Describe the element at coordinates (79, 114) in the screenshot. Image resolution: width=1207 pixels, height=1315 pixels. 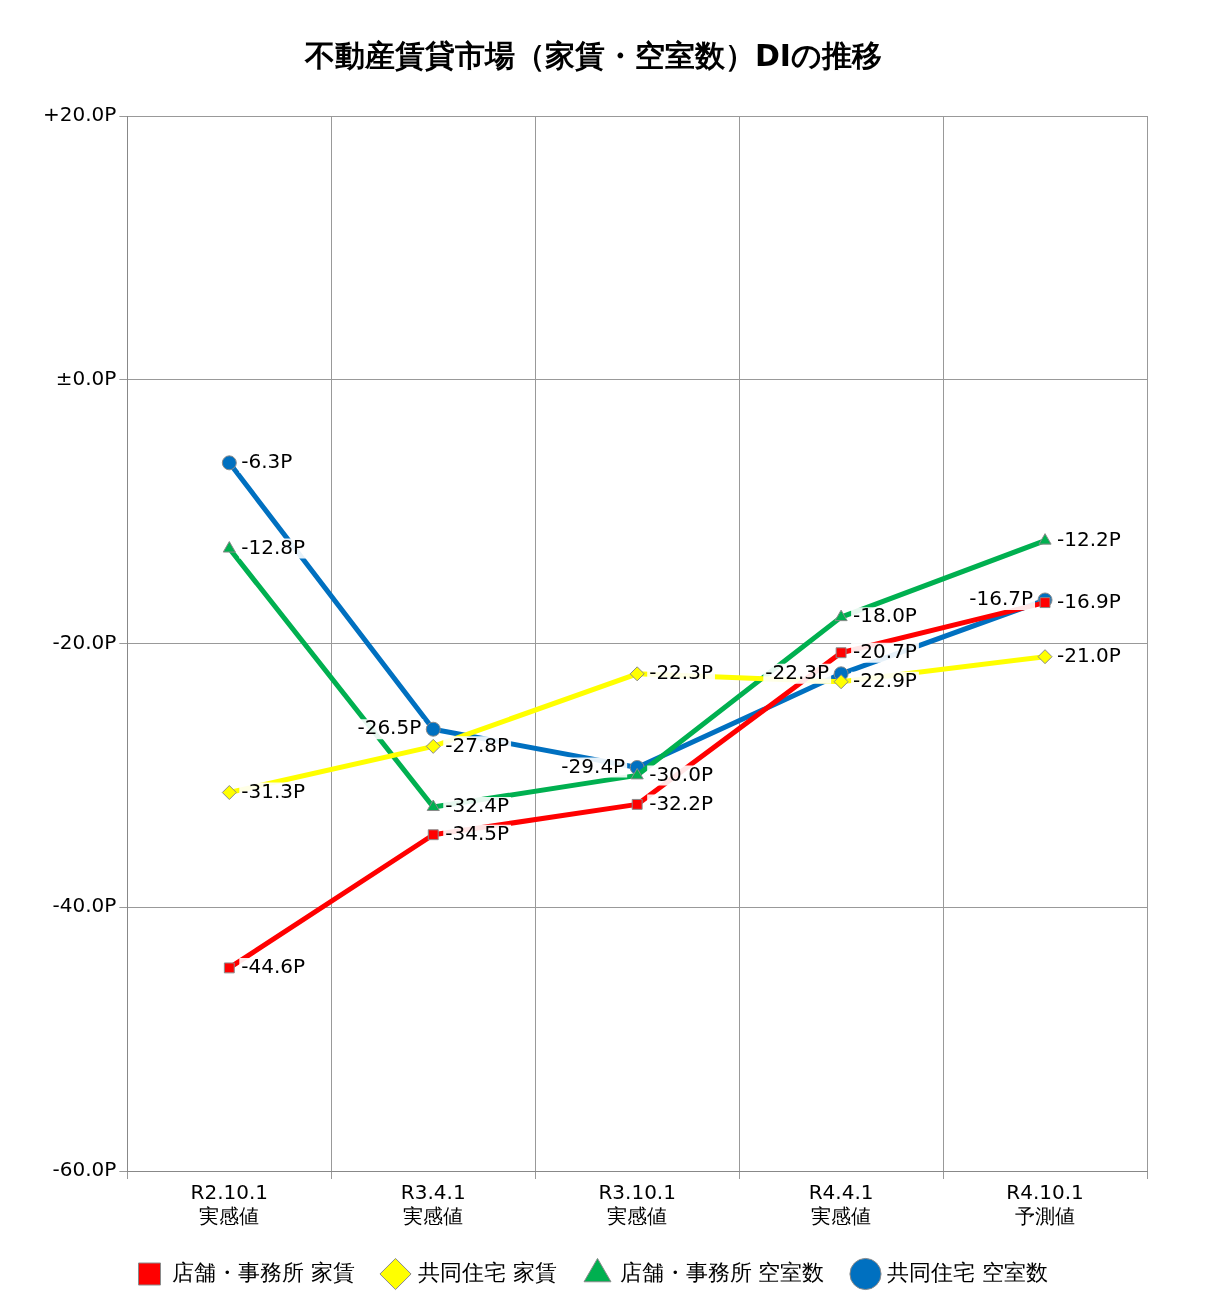
I see `y-tick-label: +20.0P` at that location.